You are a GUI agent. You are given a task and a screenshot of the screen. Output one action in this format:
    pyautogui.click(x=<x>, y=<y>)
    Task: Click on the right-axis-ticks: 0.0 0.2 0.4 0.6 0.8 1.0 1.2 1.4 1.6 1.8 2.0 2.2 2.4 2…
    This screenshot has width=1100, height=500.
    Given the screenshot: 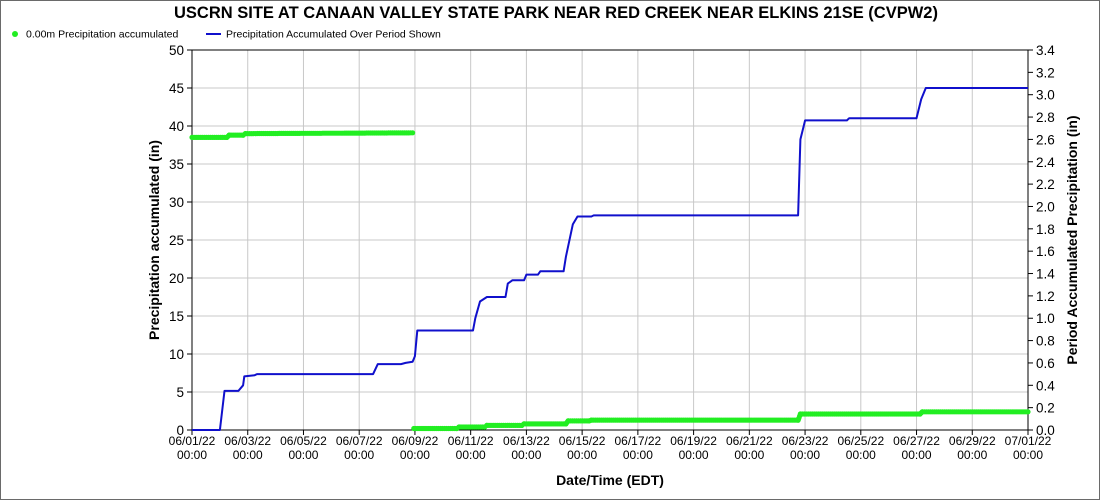 What is the action you would take?
    pyautogui.click(x=1041, y=240)
    